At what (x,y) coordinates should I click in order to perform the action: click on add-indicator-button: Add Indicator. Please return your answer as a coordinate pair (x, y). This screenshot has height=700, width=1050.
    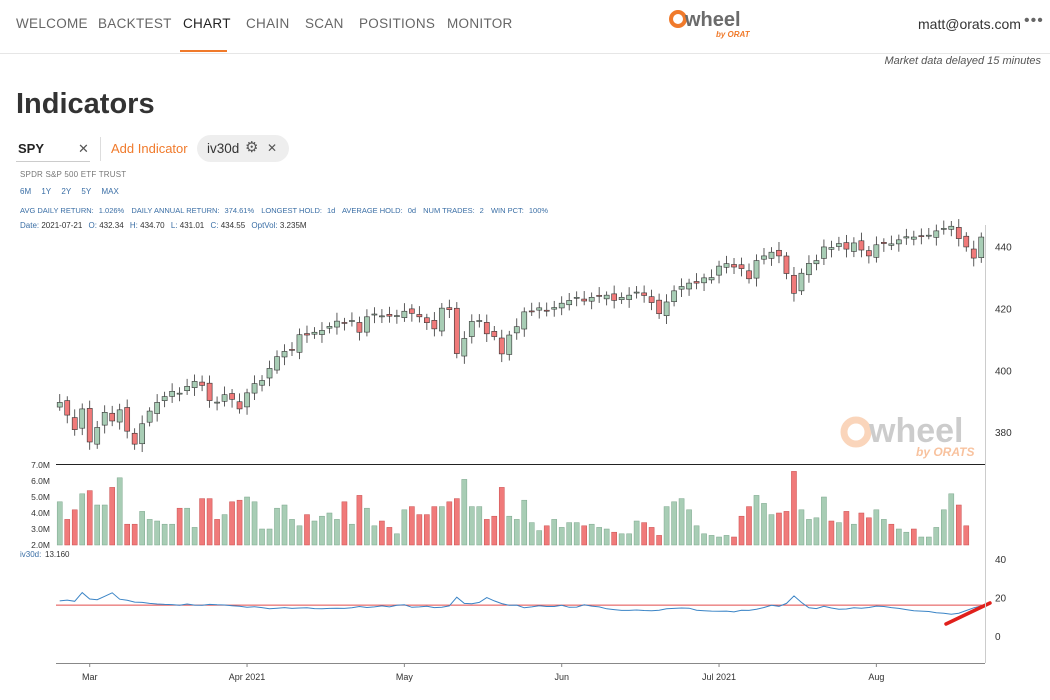
    Looking at the image, I should click on (149, 148).